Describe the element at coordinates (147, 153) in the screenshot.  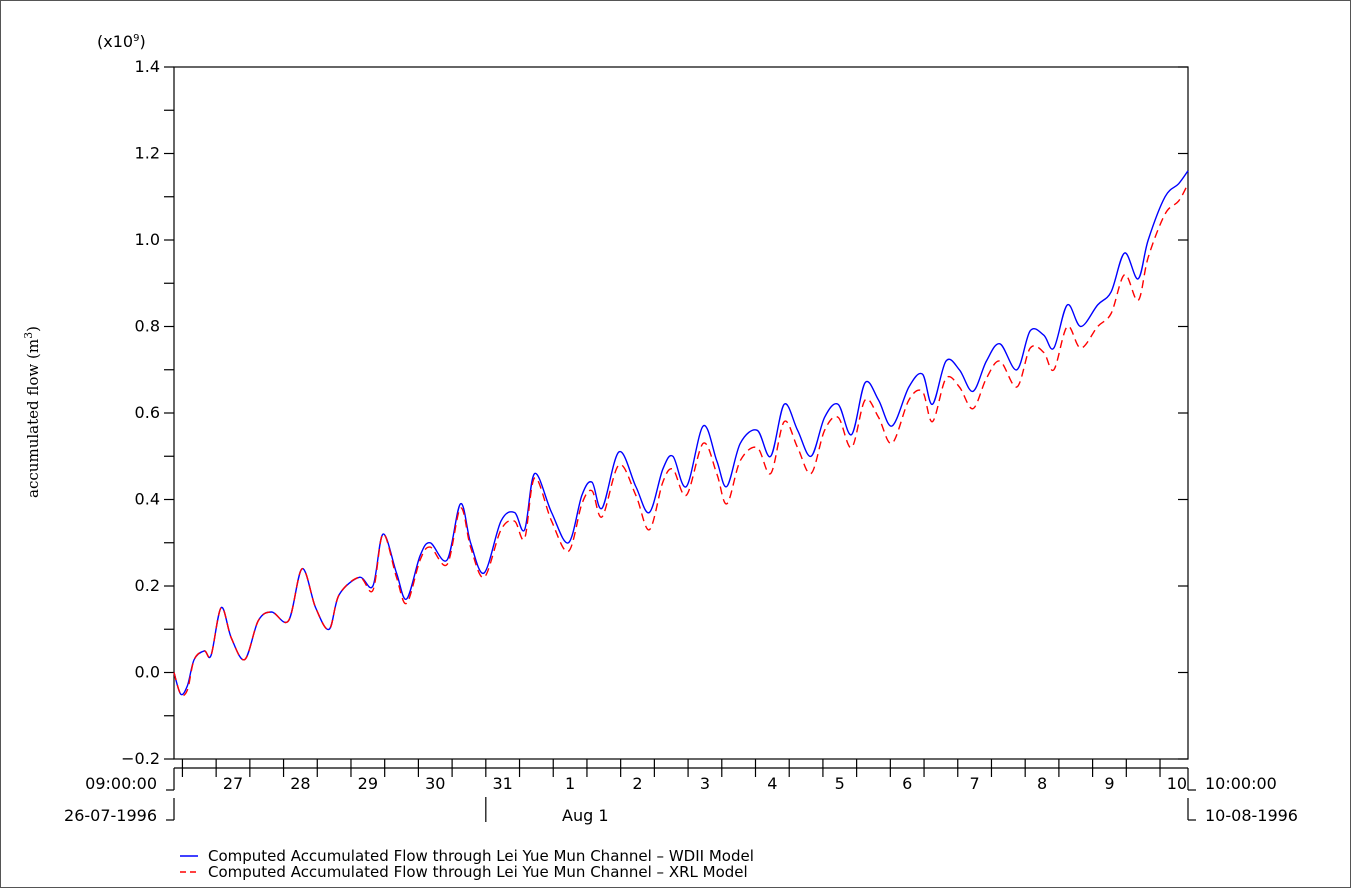
I see `y-tick-label: 1.2` at that location.